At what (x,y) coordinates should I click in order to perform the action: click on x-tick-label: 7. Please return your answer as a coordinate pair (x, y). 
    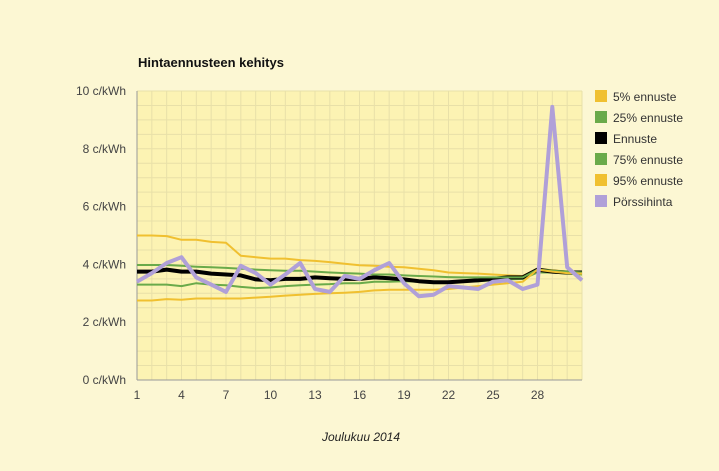
    Looking at the image, I should click on (226, 395).